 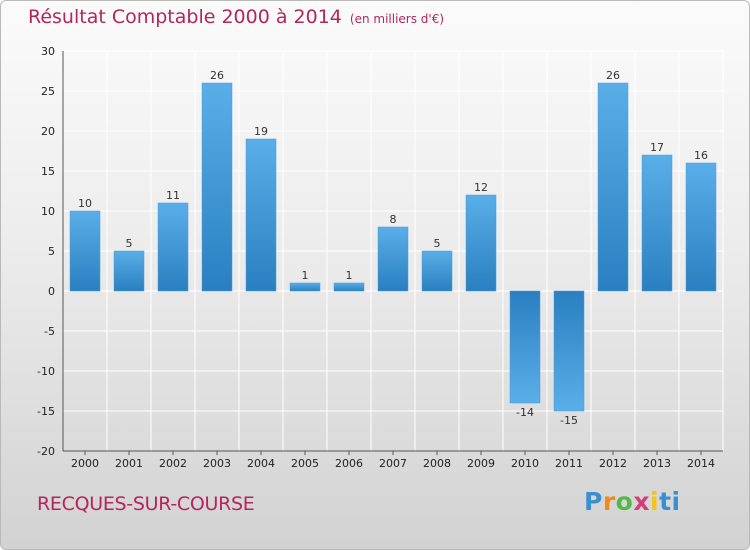 What do you see at coordinates (51, 251) in the screenshot?
I see `y-tick-label: 5` at bounding box center [51, 251].